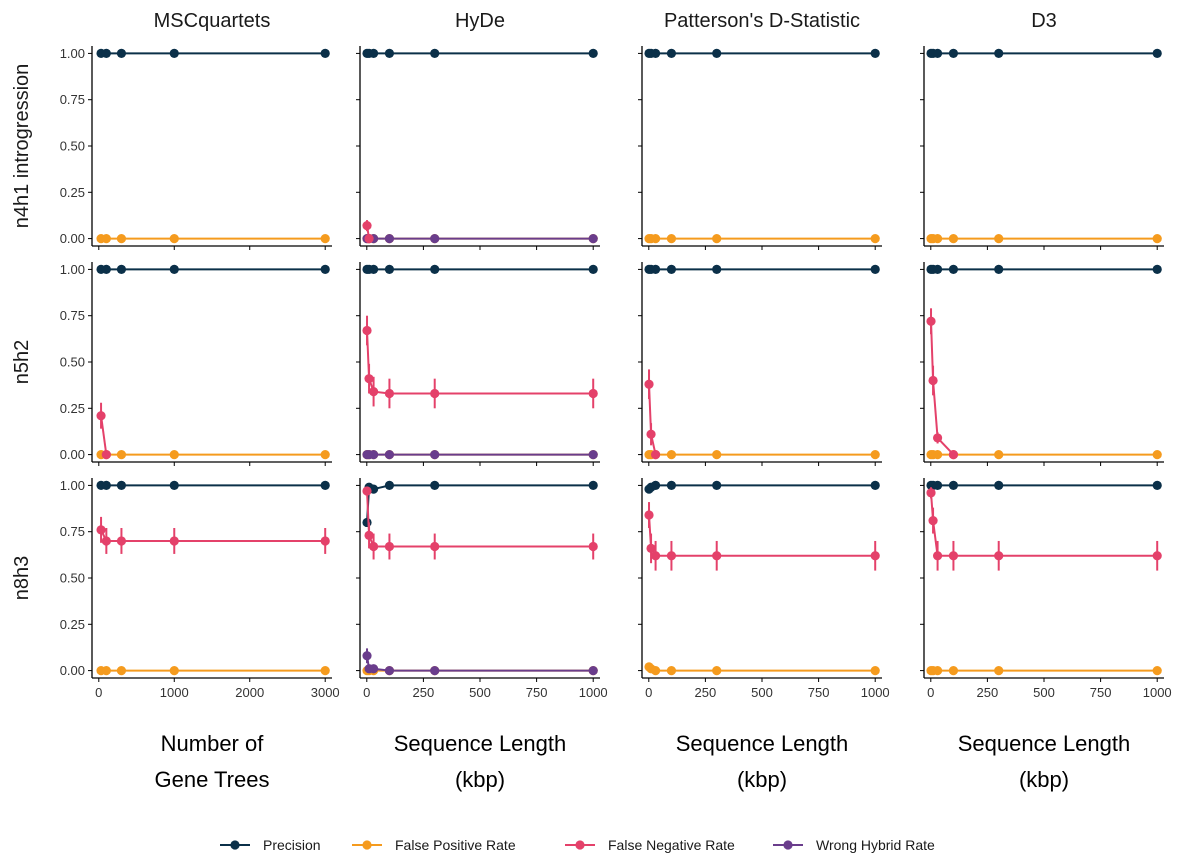 The image size is (1191, 857). I want to click on x-tick-label: 750, so click(819, 692).